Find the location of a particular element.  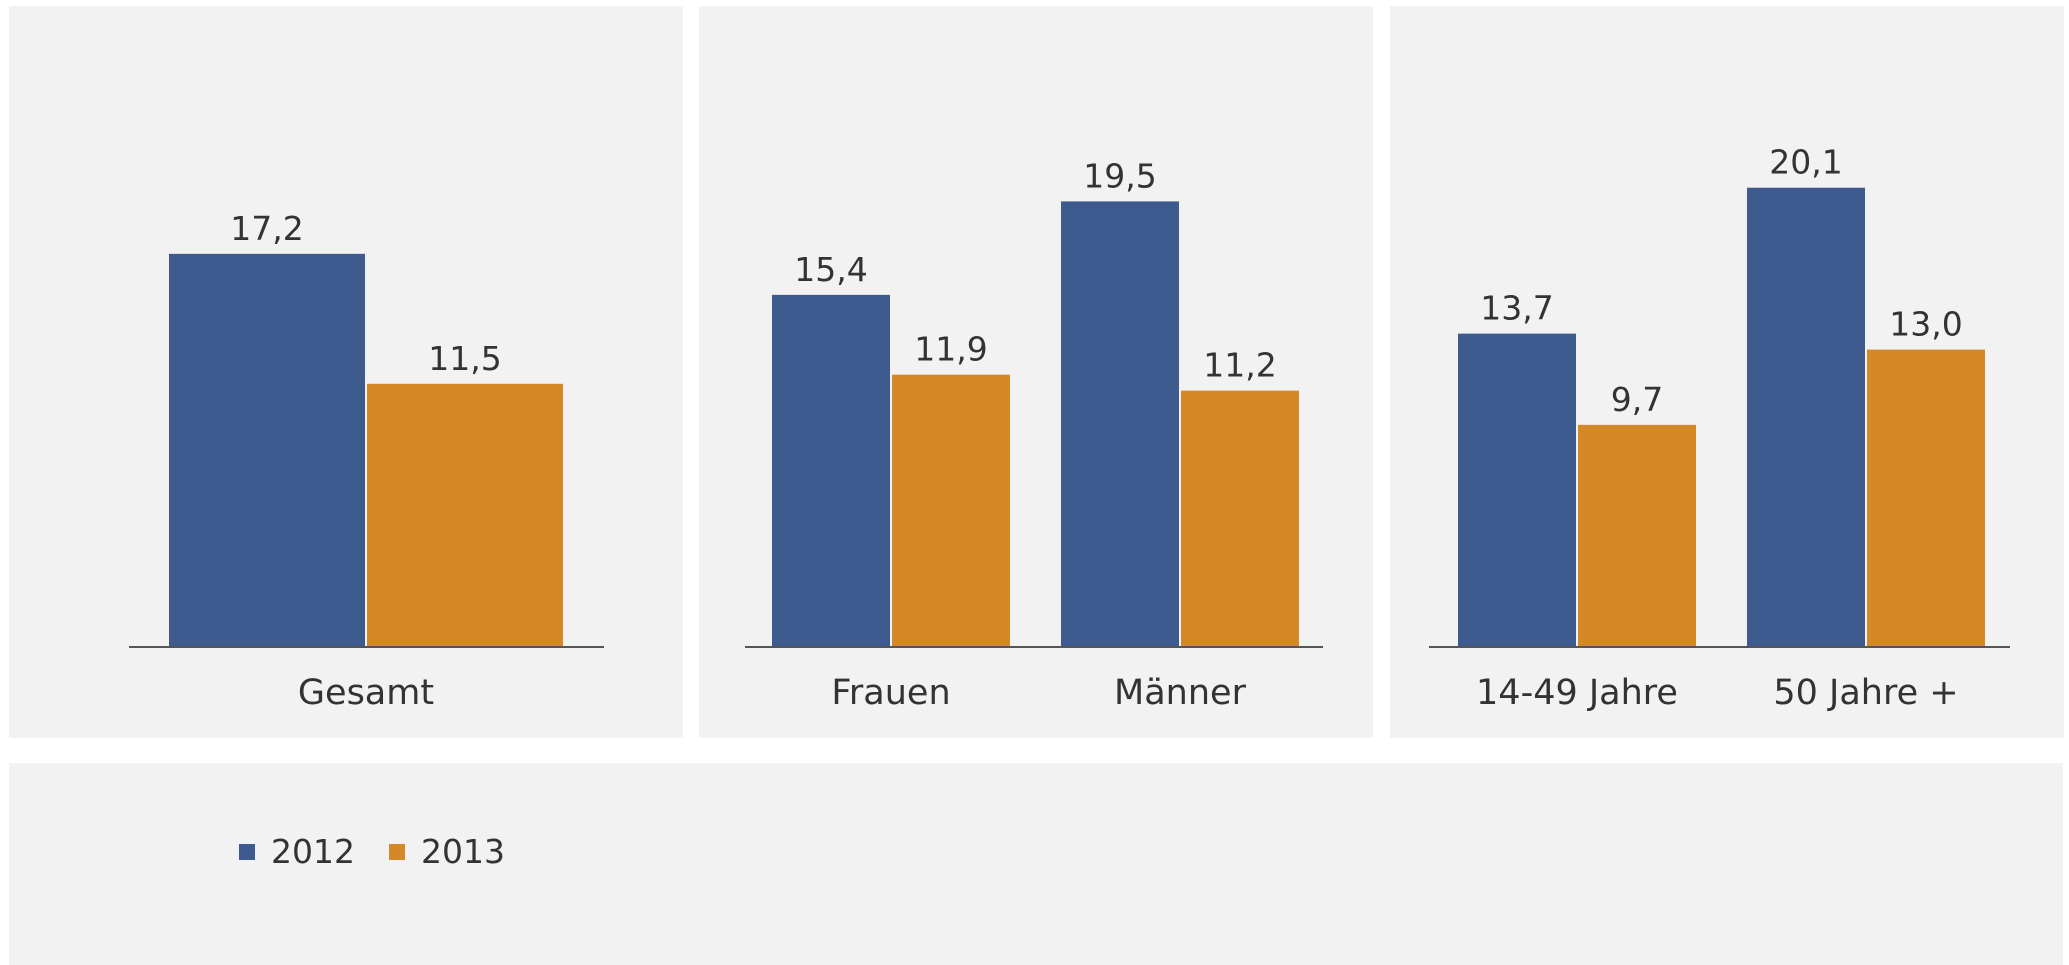

legend-label-2012: 2012 is located at coordinates (313, 851).